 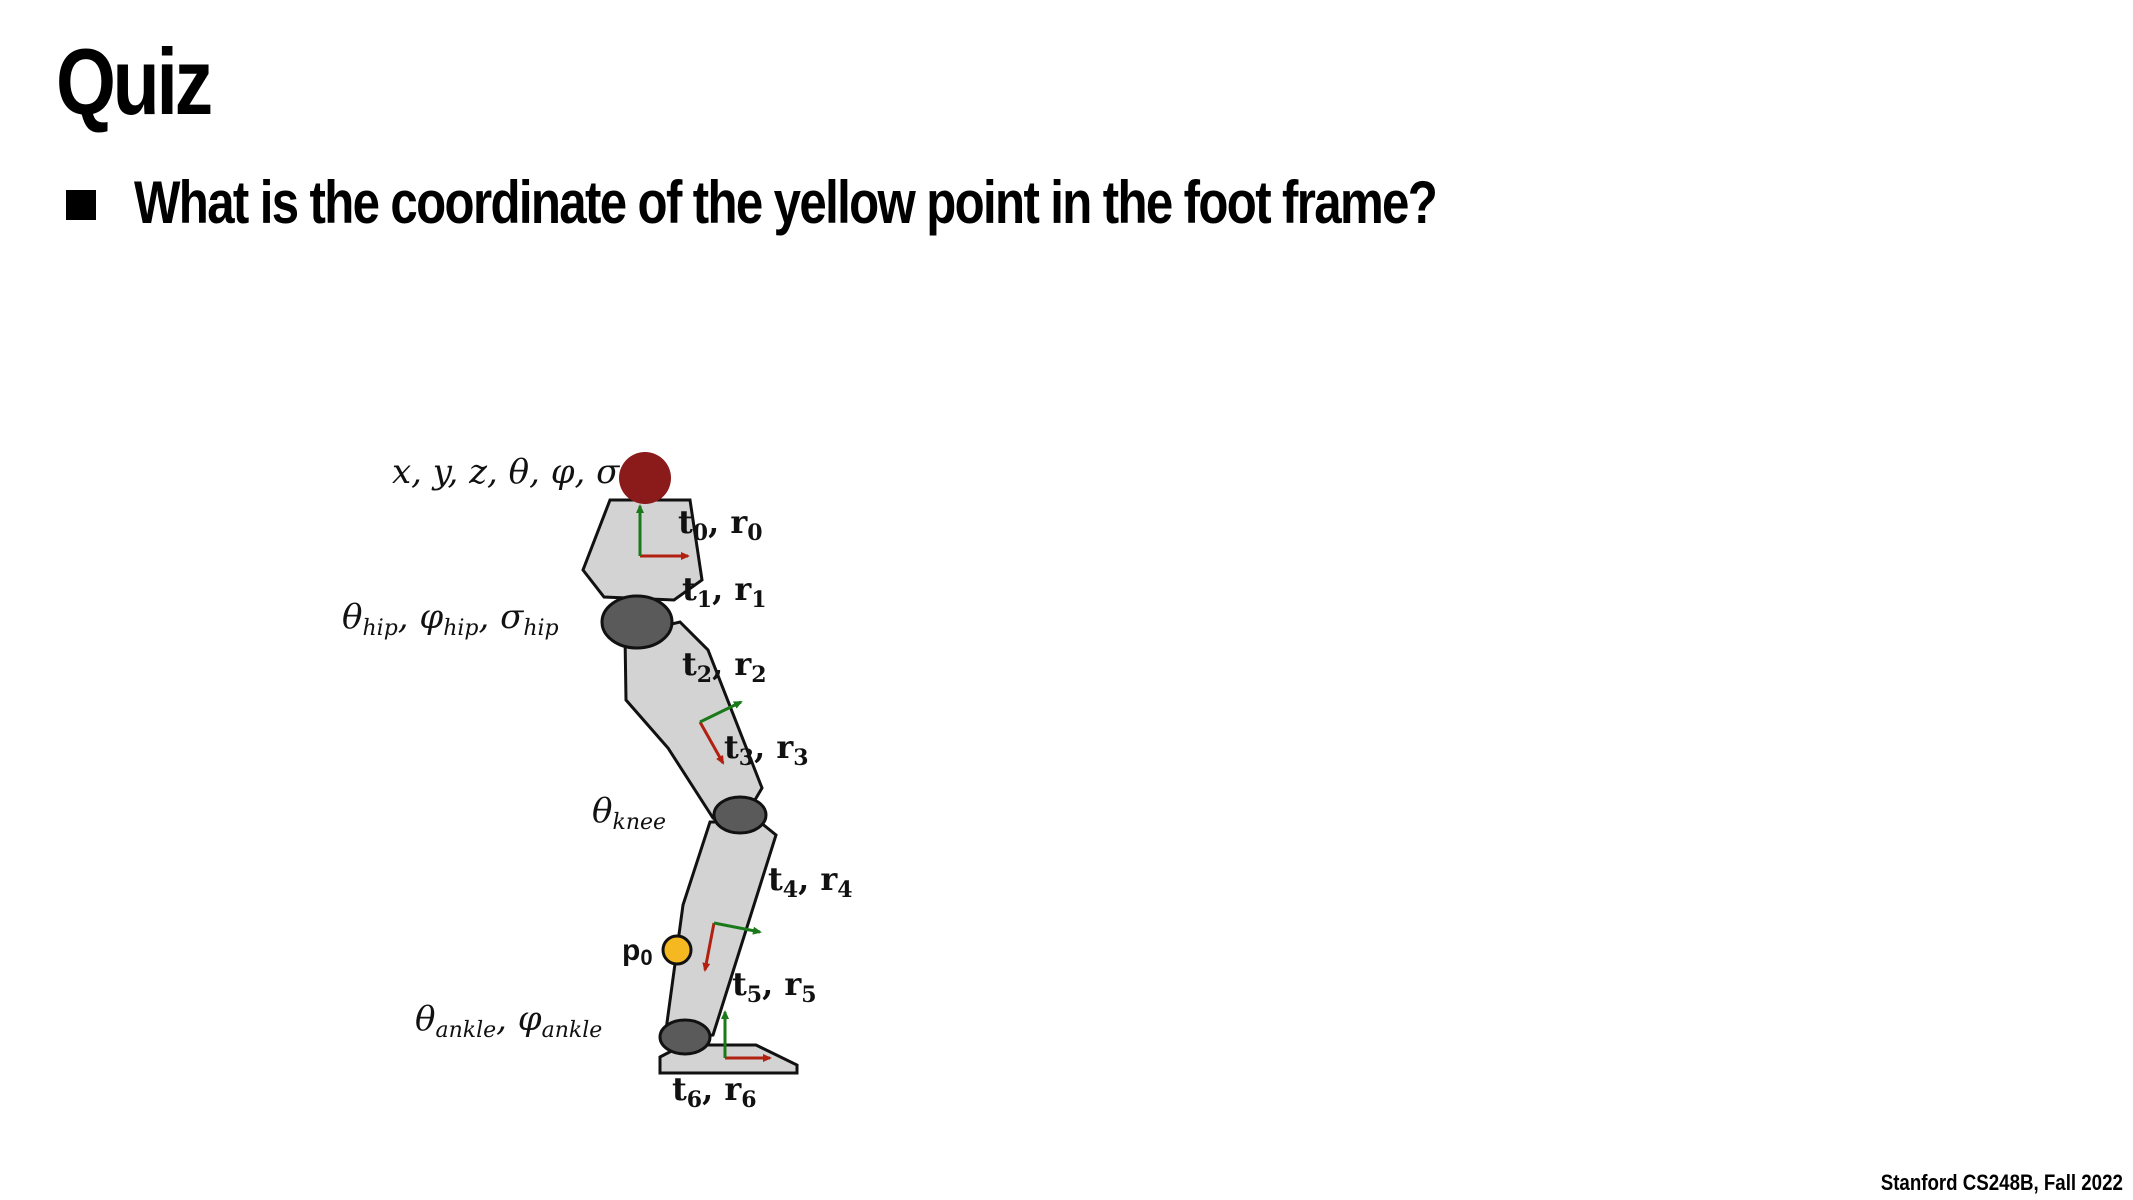 I want to click on hip-dof-label: θhip, φhip, σhip, so click(x=450, y=619).